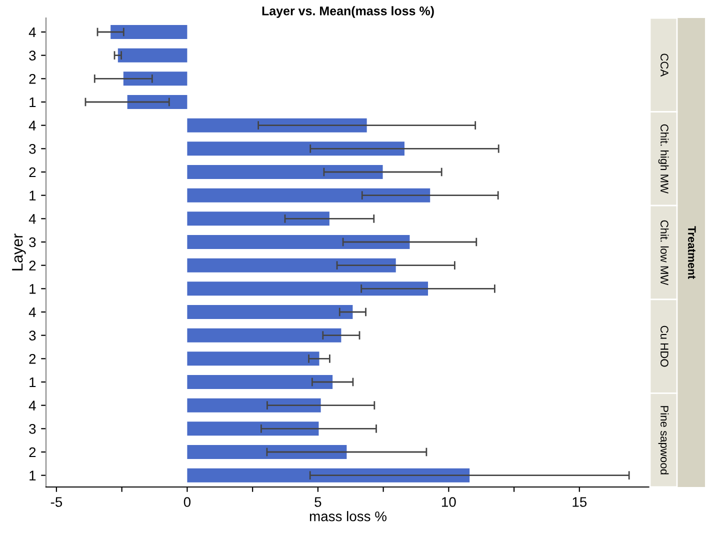 The image size is (712, 535). I want to click on x-axis-title: mass loss %, so click(348, 516).